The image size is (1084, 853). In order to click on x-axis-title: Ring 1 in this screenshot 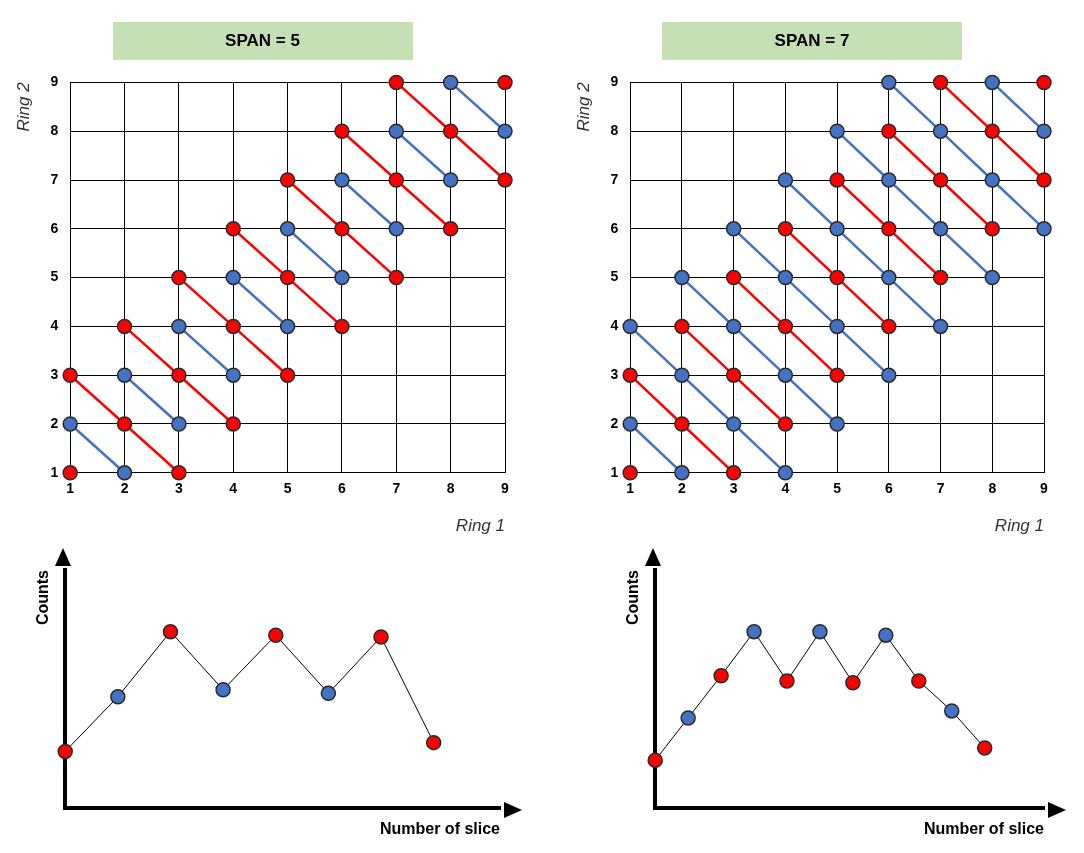, I will do `click(480, 525)`.